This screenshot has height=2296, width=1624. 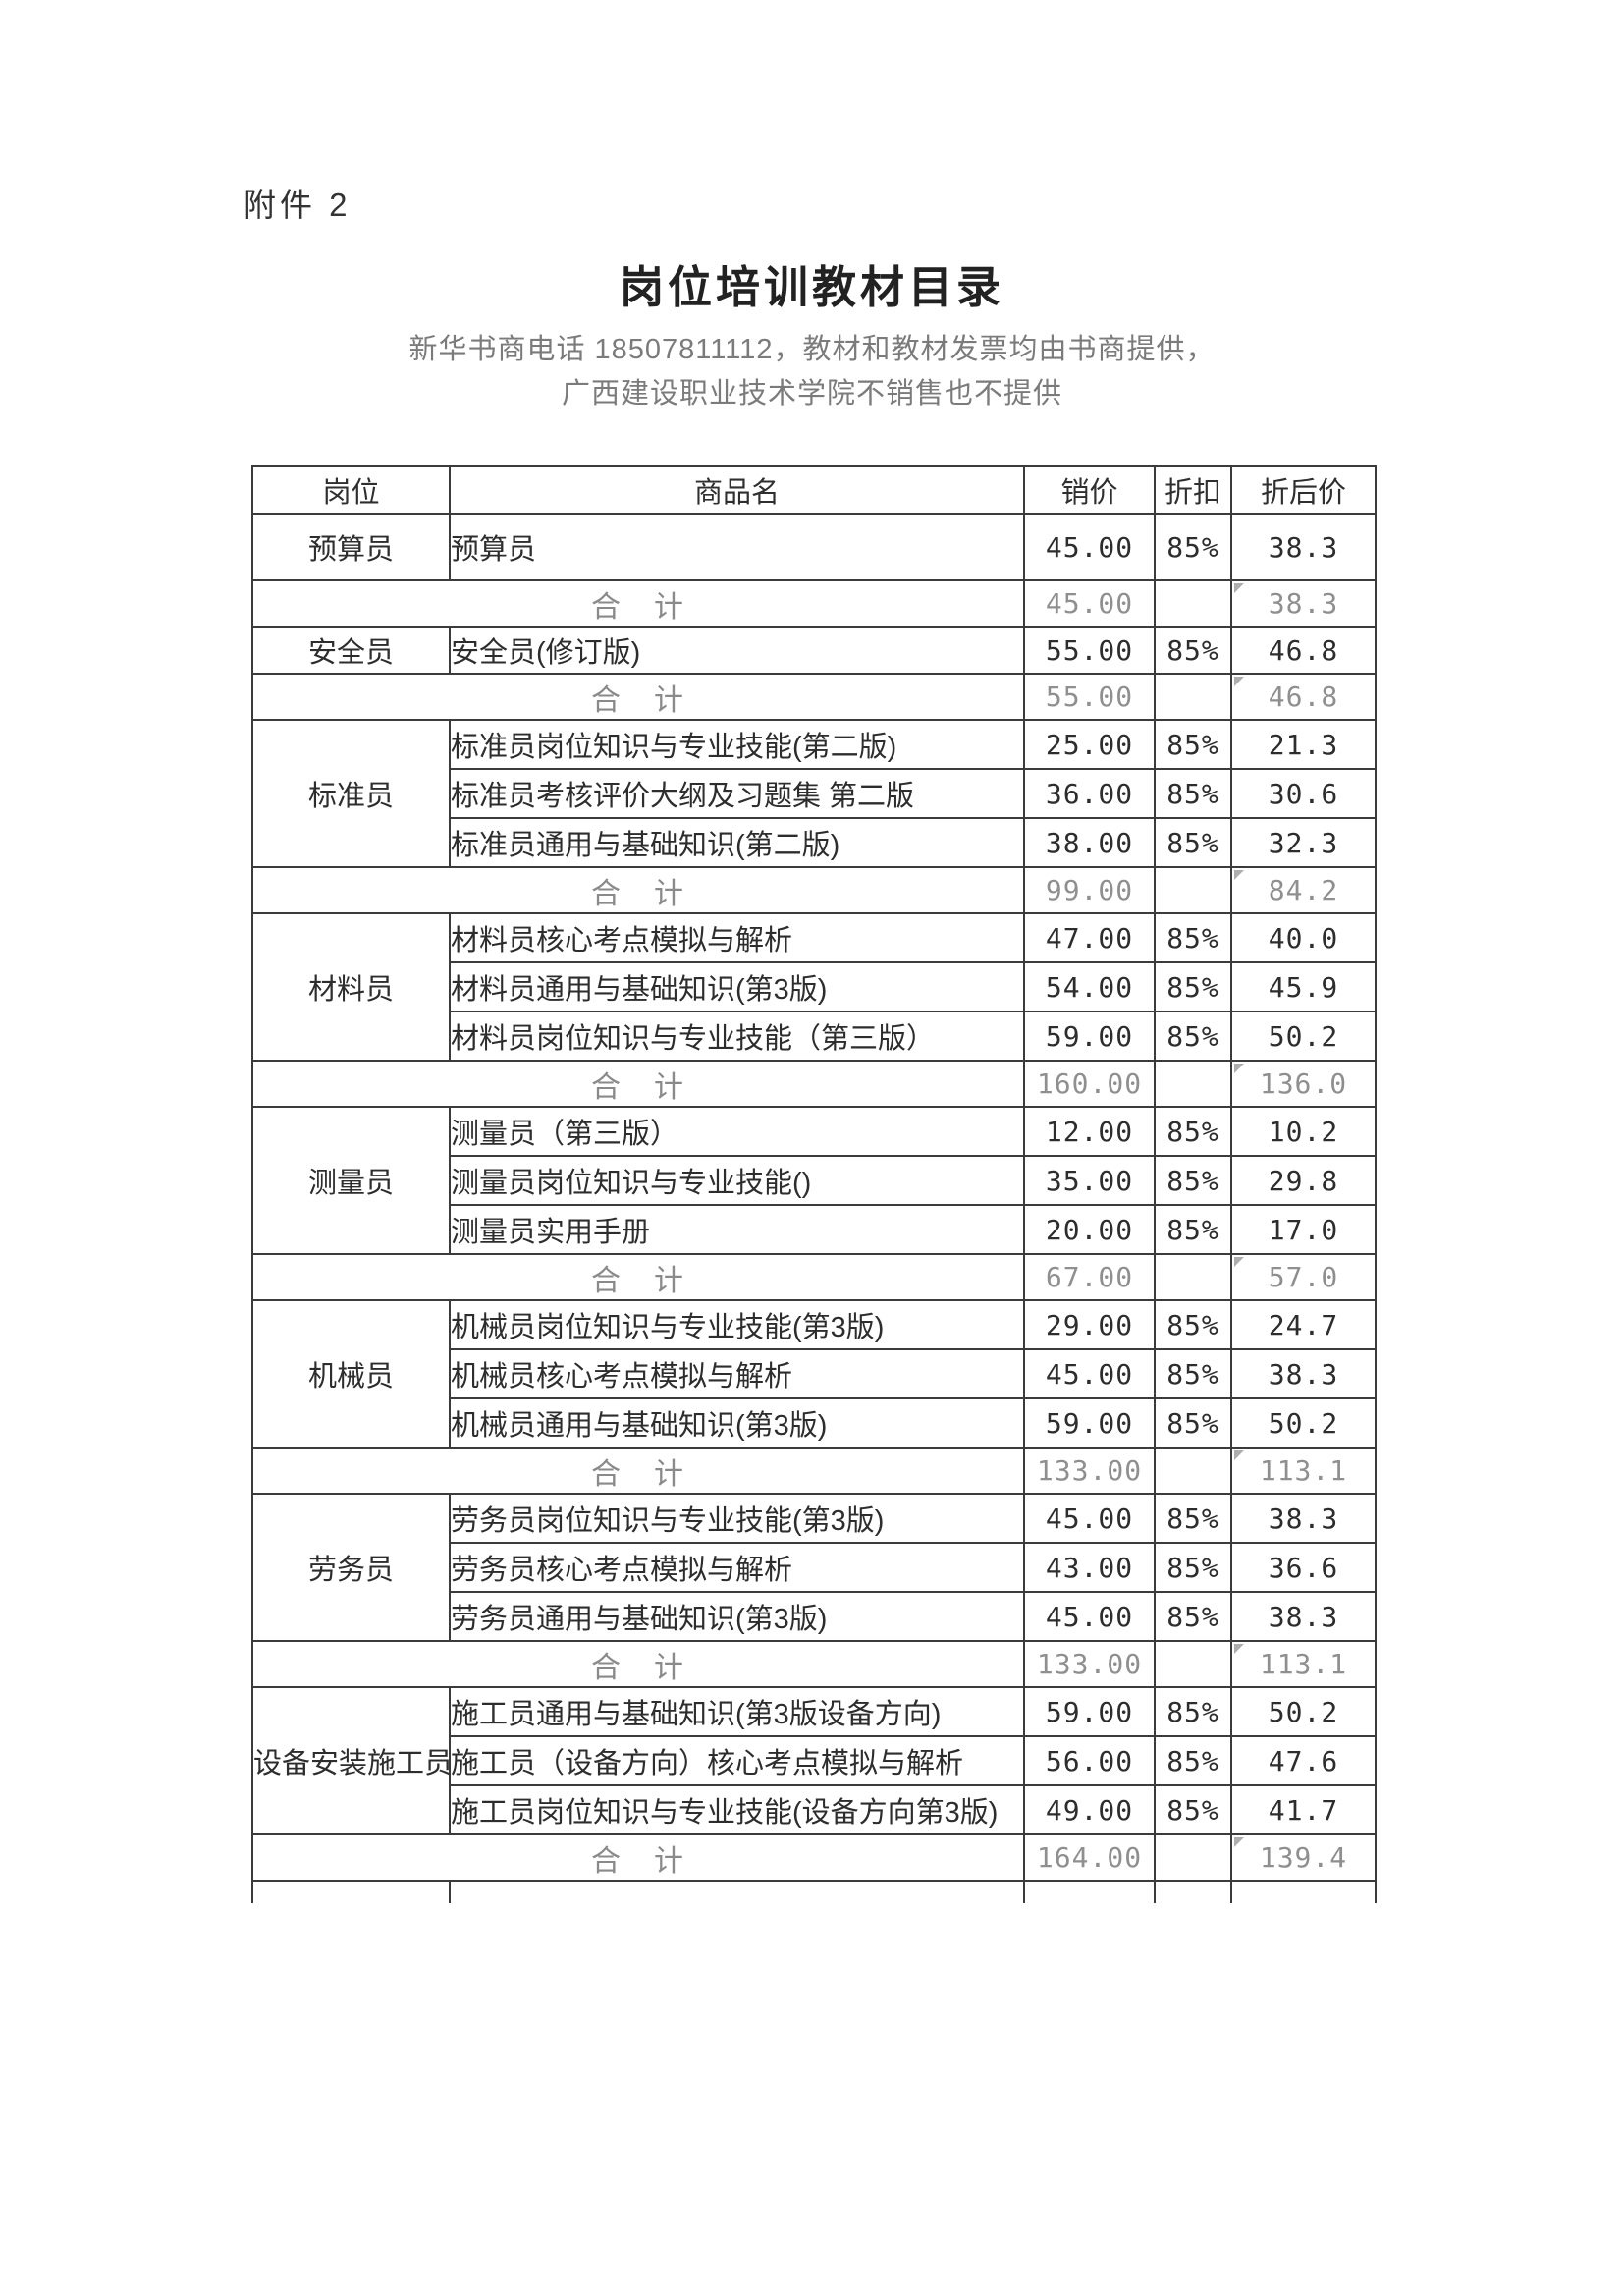 I want to click on discounted-cell: 30.6, so click(x=1303, y=793).